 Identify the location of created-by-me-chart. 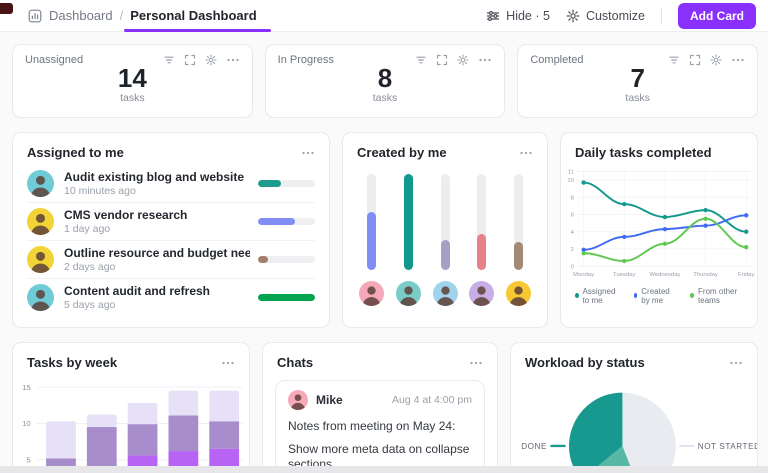
(445, 237).